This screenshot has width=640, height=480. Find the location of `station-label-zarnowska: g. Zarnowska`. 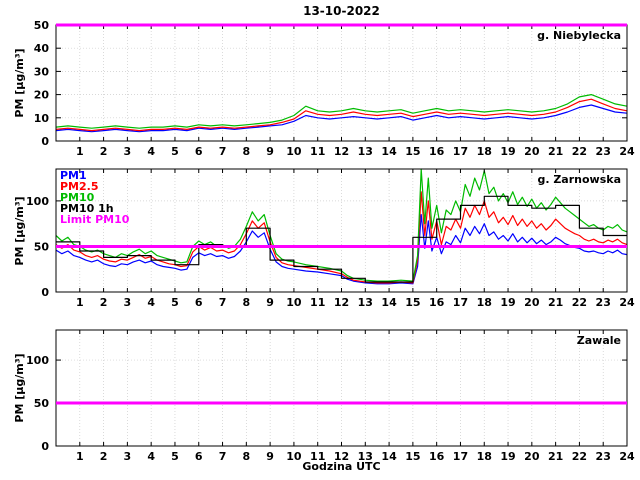

station-label-zarnowska: g. Zarnowska is located at coordinates (579, 179).